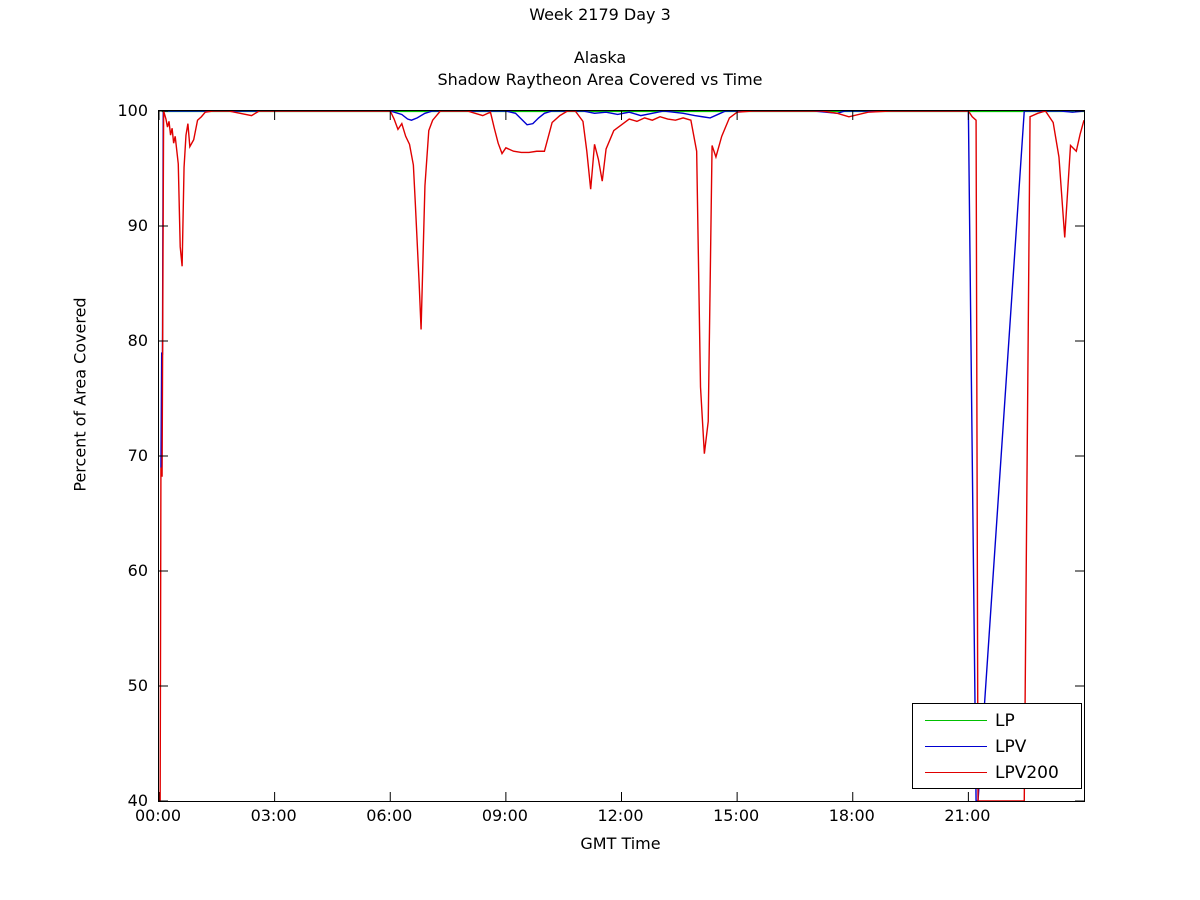 This screenshot has height=900, width=1200. What do you see at coordinates (600, 14) in the screenshot?
I see `super-title: Week 2179 Day 3` at bounding box center [600, 14].